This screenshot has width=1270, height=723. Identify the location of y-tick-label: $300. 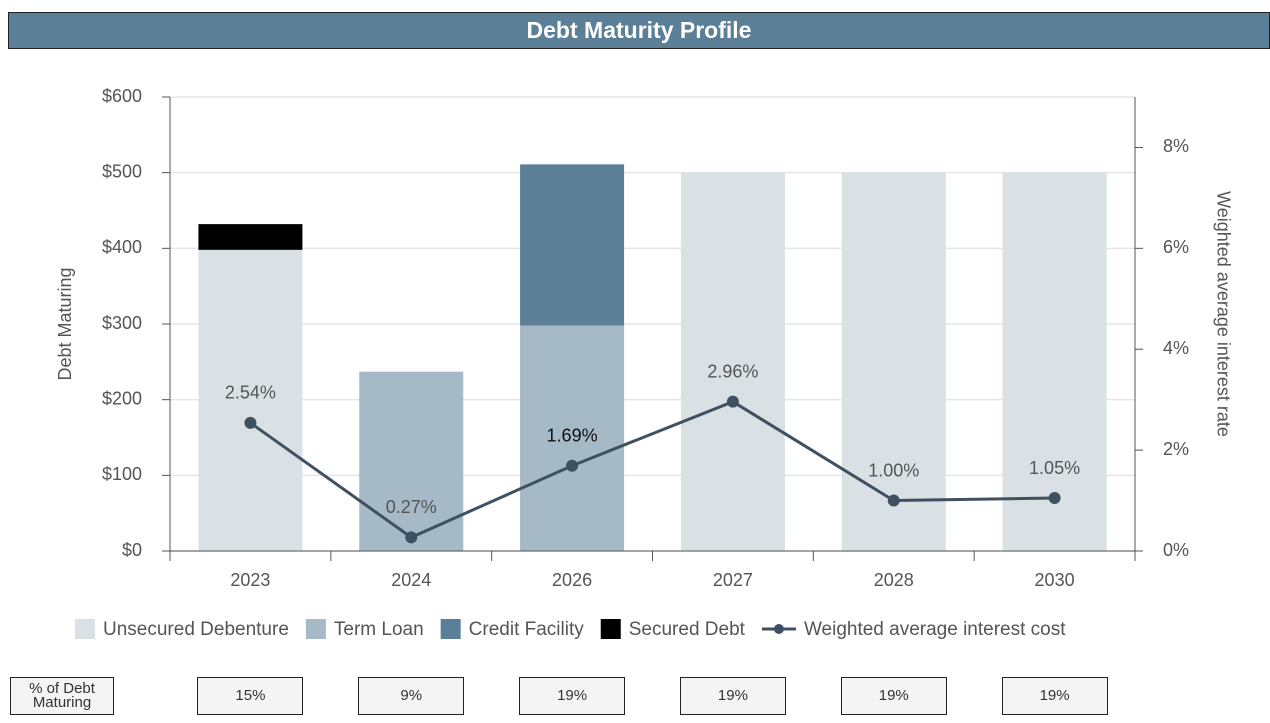
(122, 323).